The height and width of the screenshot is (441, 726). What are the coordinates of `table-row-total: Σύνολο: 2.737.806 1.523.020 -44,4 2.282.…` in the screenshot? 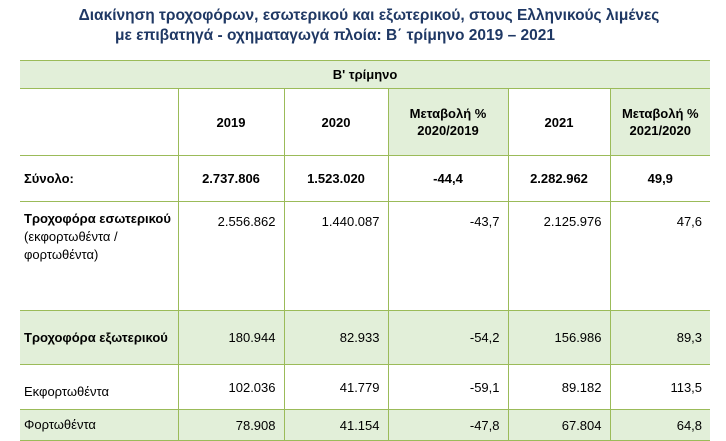 It's located at (365, 178).